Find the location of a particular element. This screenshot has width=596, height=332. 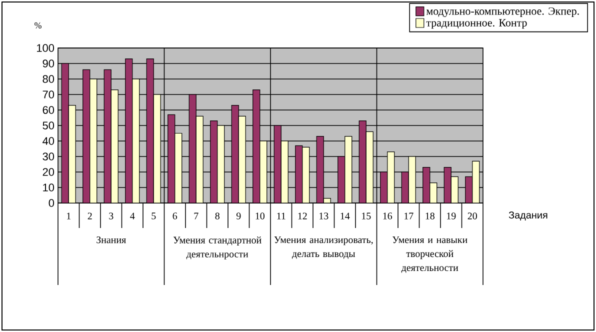

y-tick-label: 70 is located at coordinates (48, 94).